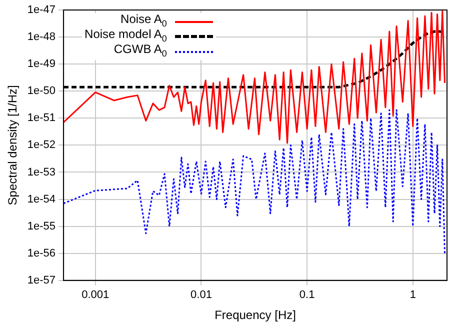 This screenshot has height=327, width=467. What do you see at coordinates (307, 295) in the screenshot?
I see `x-tick-label: 0.1` at bounding box center [307, 295].